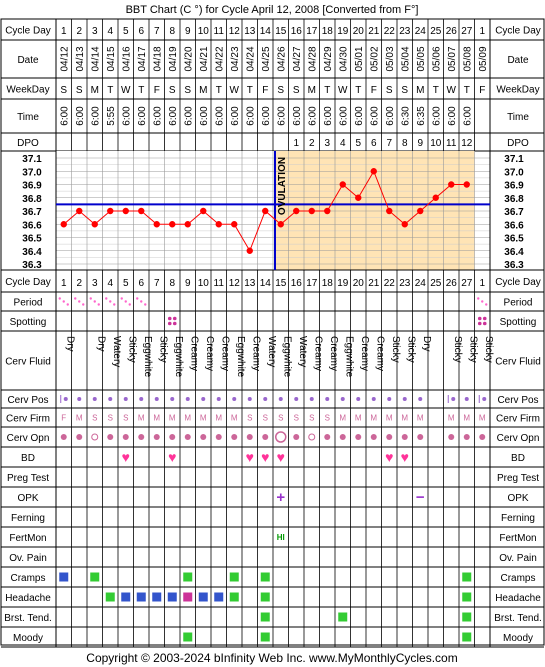  I want to click on ovulation-label: OVULATION, so click(282, 186).